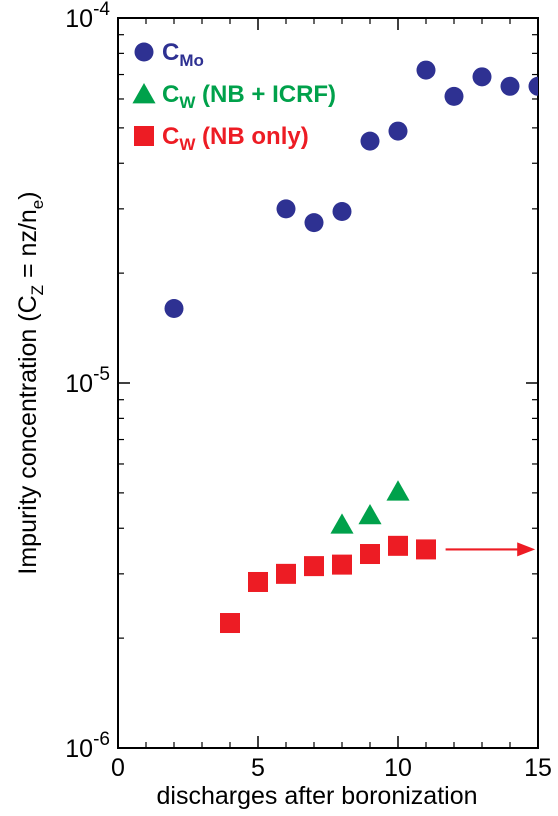 This screenshot has width=558, height=816. I want to click on y-axis-label-sub2: e, so click(37, 204).